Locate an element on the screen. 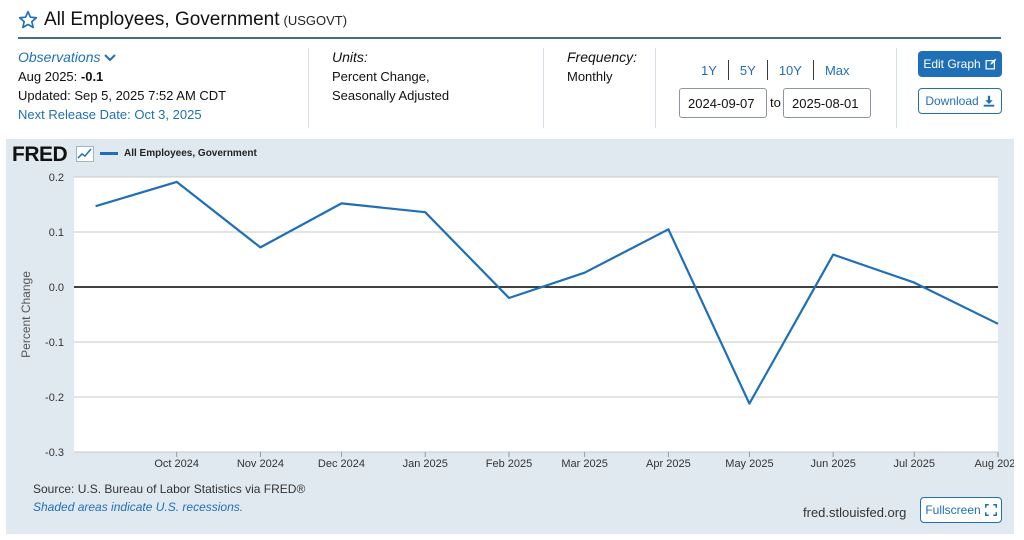 The width and height of the screenshot is (1024, 540). x-tick-label: Jan 2025 is located at coordinates (425, 464).